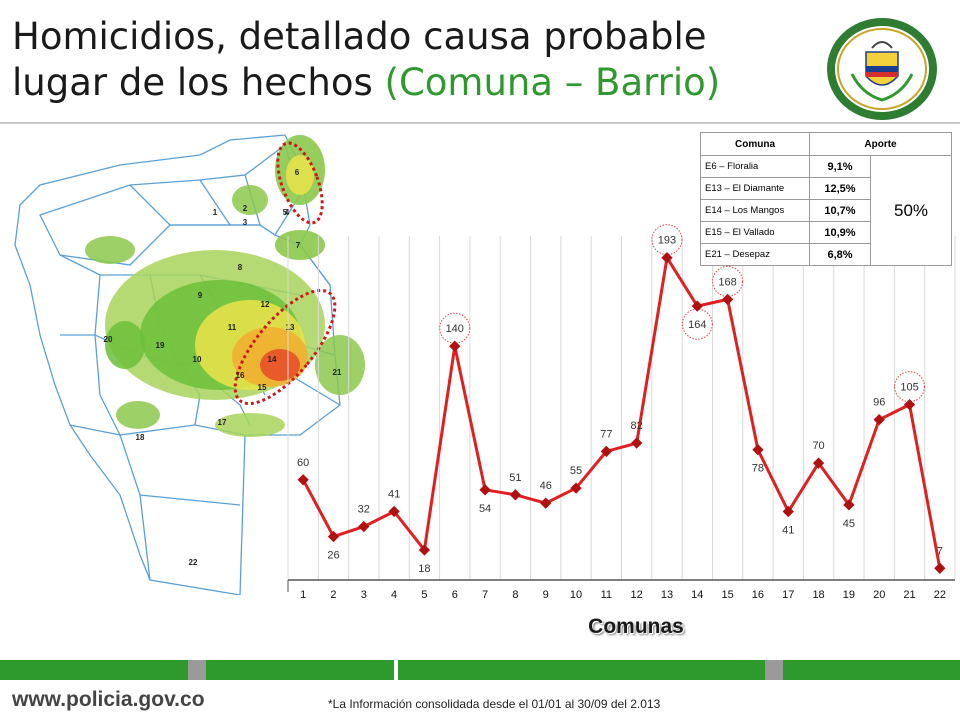  What do you see at coordinates (818, 446) in the screenshot?
I see `data-label: 70` at bounding box center [818, 446].